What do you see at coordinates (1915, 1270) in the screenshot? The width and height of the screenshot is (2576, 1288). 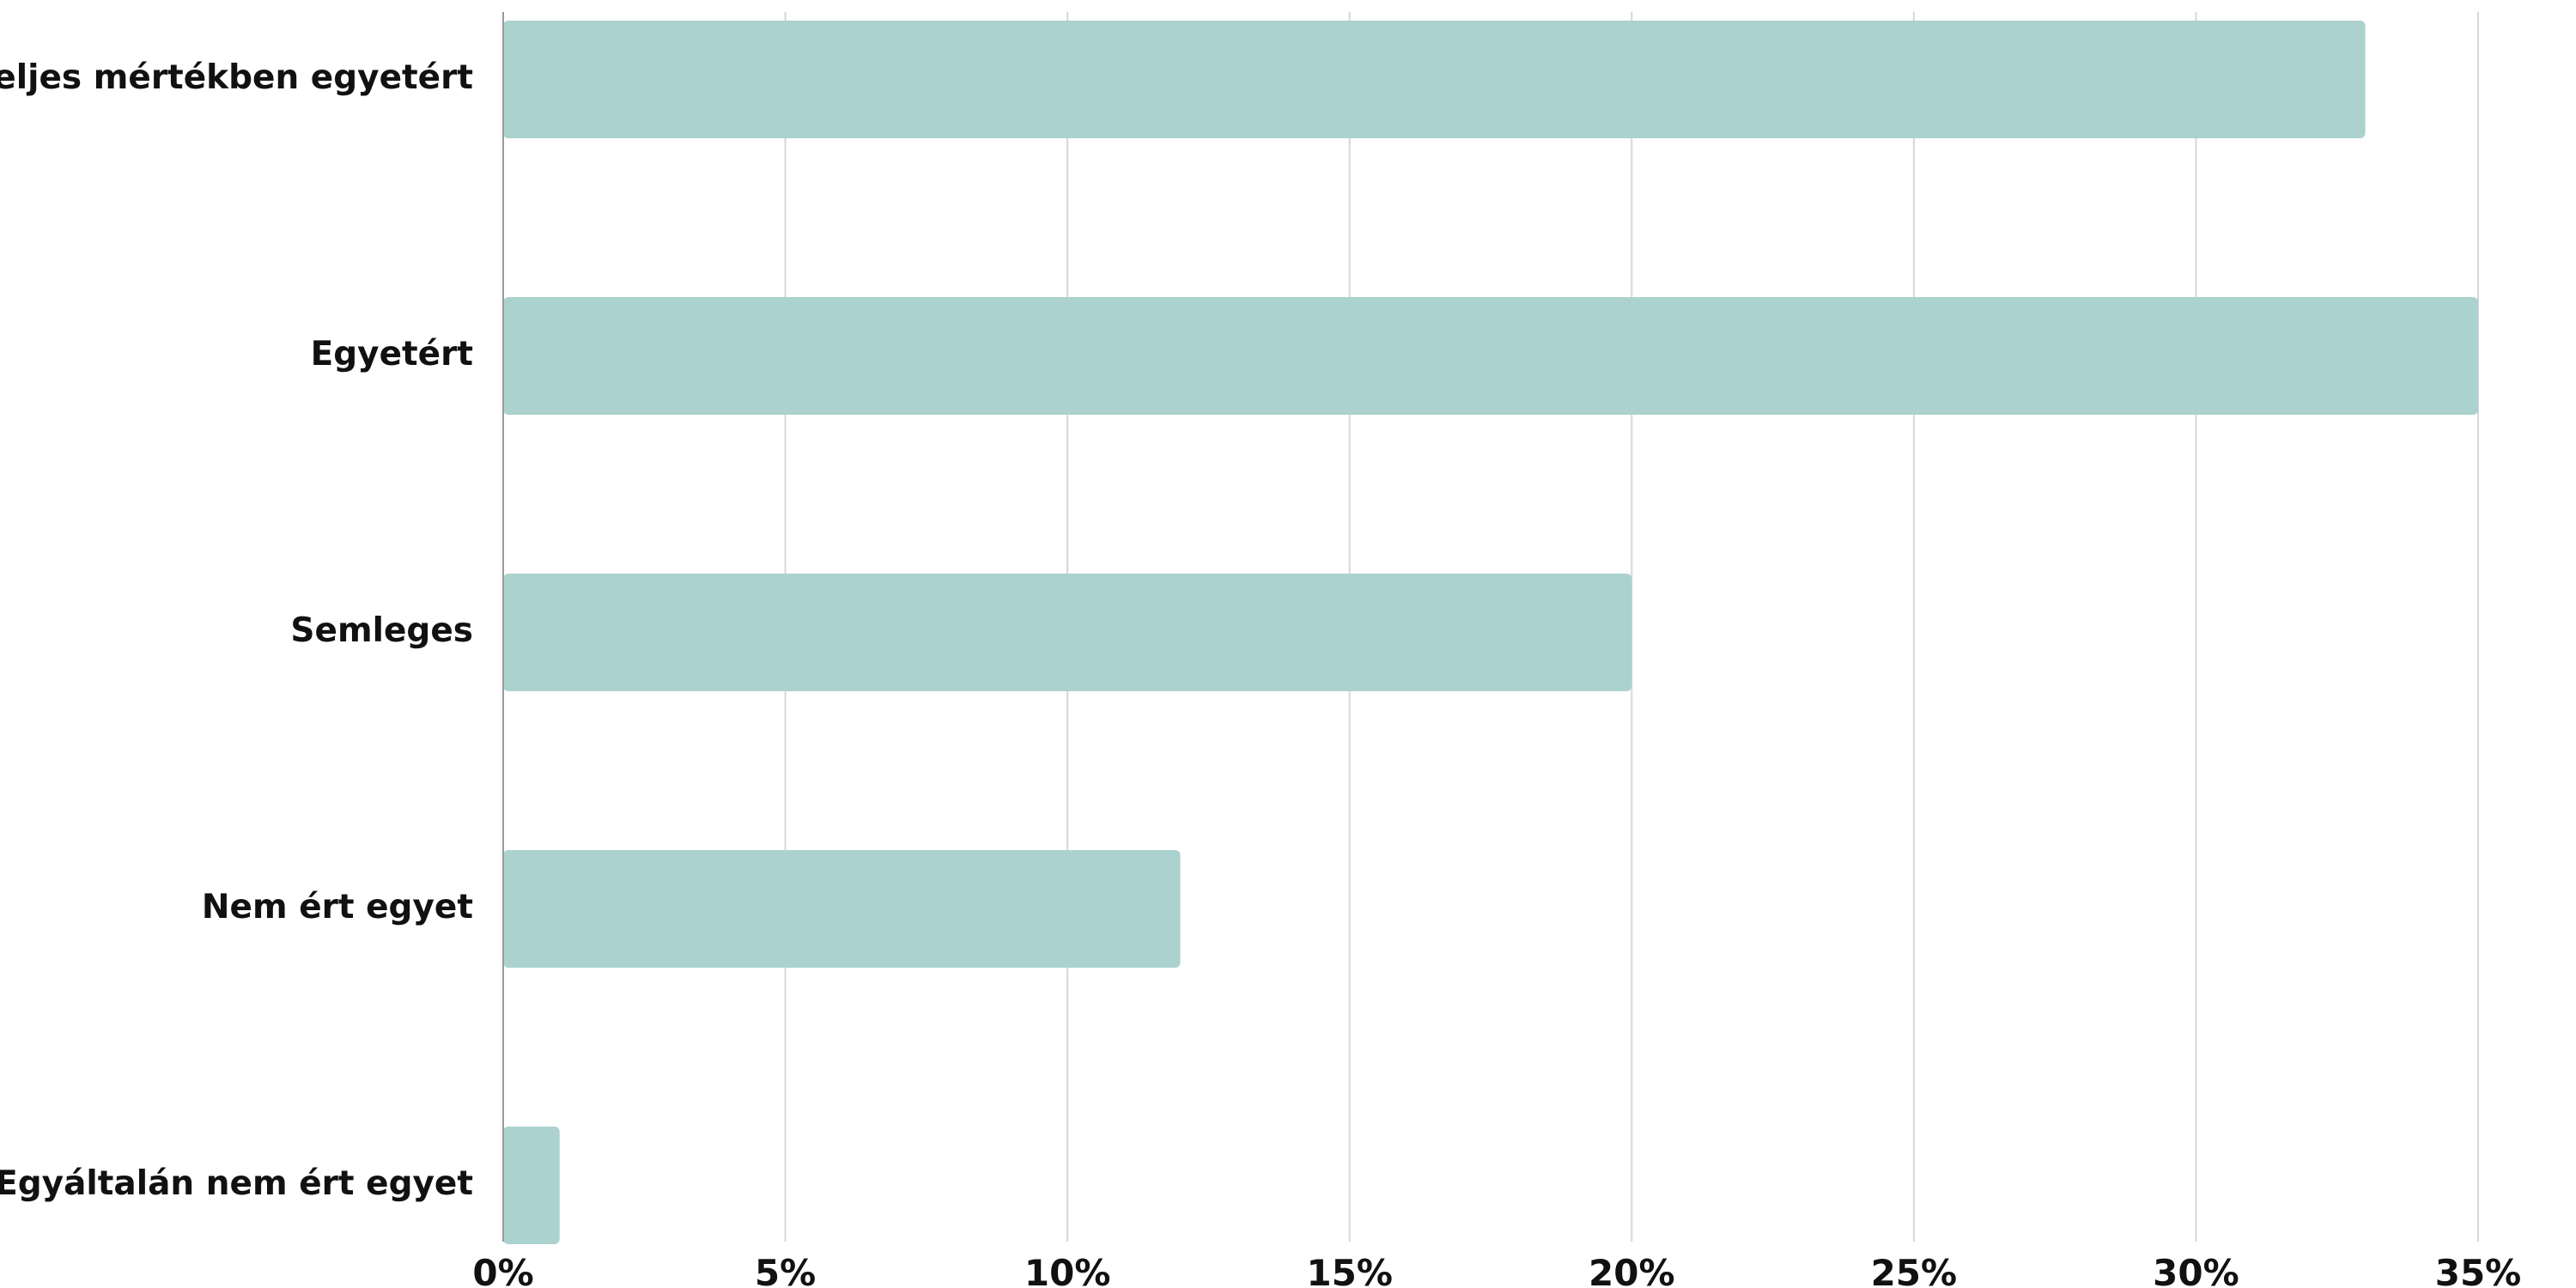 I see `x-tick-label: 25%` at bounding box center [1915, 1270].